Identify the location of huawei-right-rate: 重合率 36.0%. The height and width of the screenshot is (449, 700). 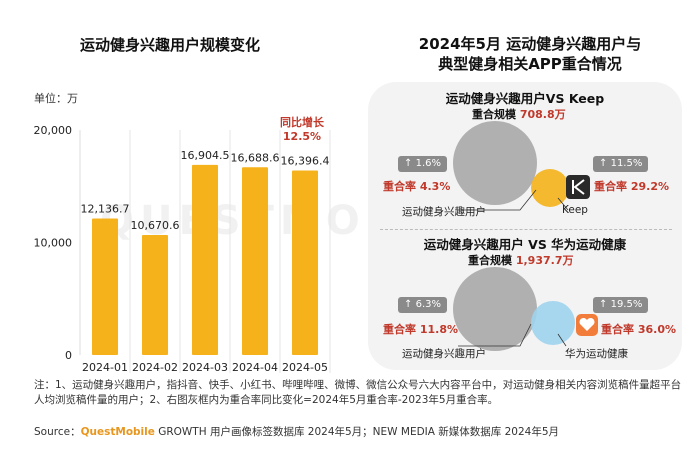
(638, 329).